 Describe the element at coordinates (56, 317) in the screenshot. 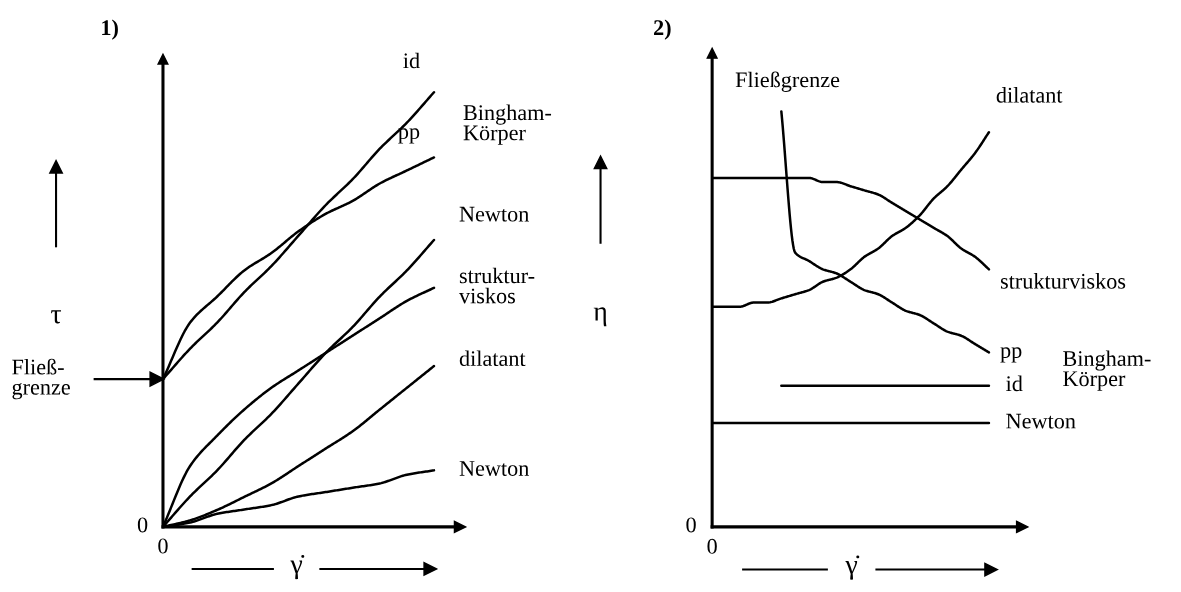

I see `y-axis-title: τ` at that location.